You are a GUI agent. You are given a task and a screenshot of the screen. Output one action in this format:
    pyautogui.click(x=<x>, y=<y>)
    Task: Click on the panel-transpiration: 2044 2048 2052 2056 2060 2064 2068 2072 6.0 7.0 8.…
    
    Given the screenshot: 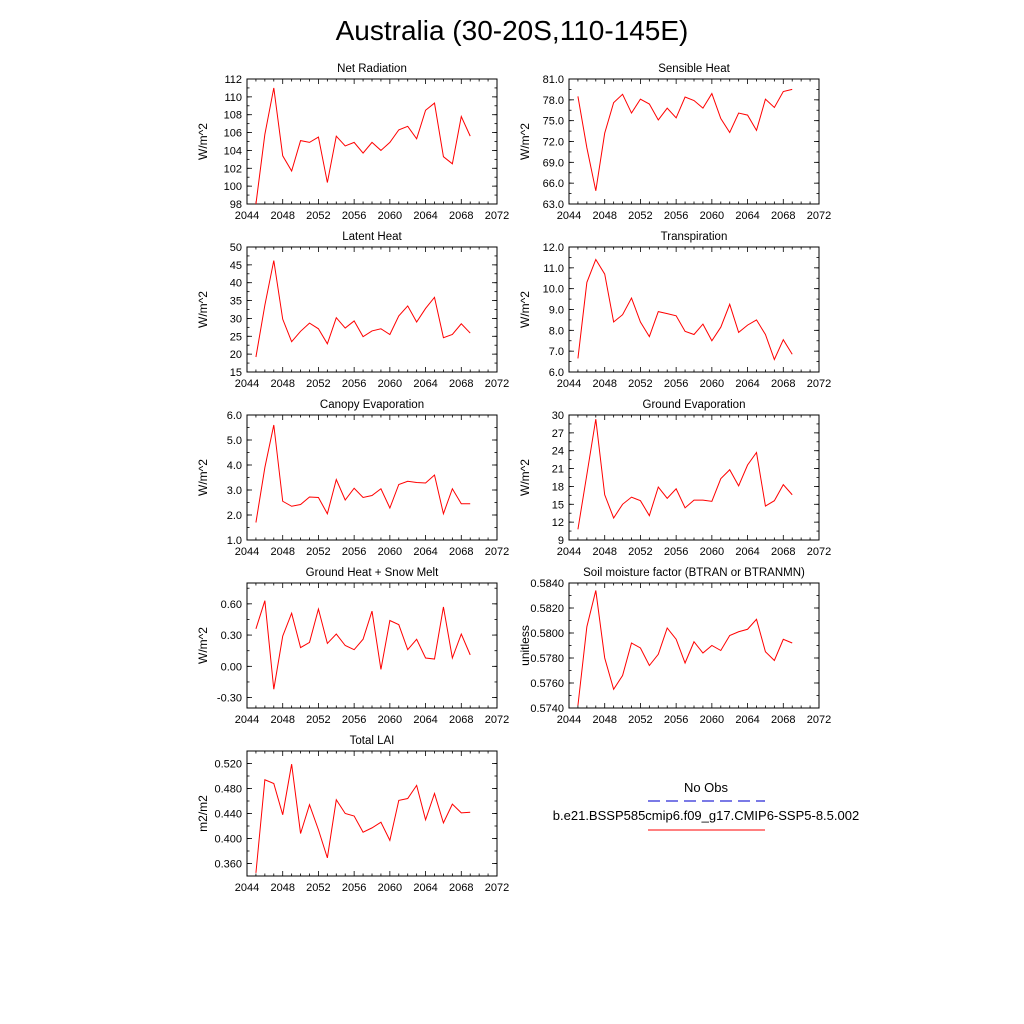 What is the action you would take?
    pyautogui.click(x=674, y=310)
    